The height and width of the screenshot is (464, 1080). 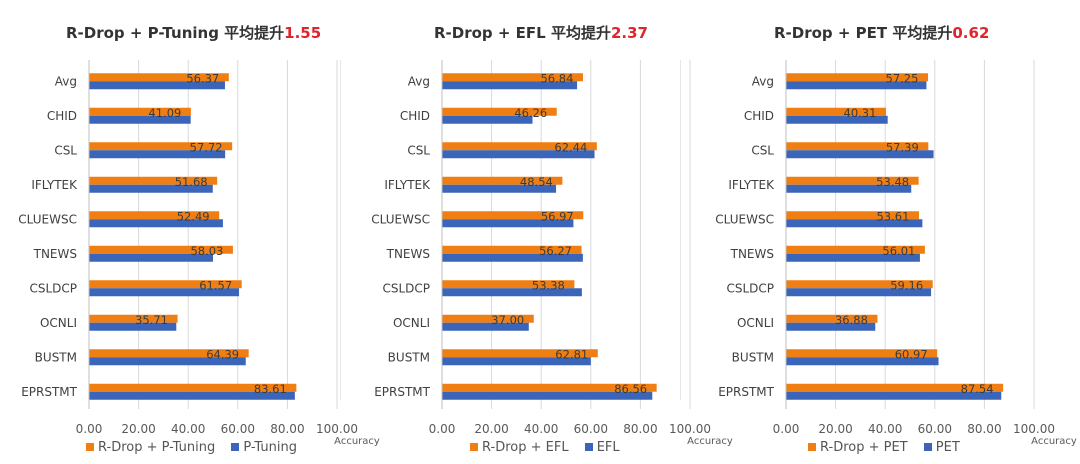 I want to click on legend-item: R-Drop + EFL, so click(x=519, y=447).